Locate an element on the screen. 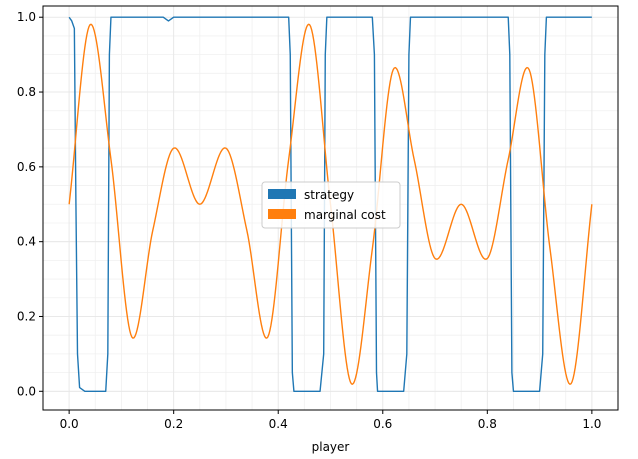  x-tick-label: 1.0 is located at coordinates (591, 424).